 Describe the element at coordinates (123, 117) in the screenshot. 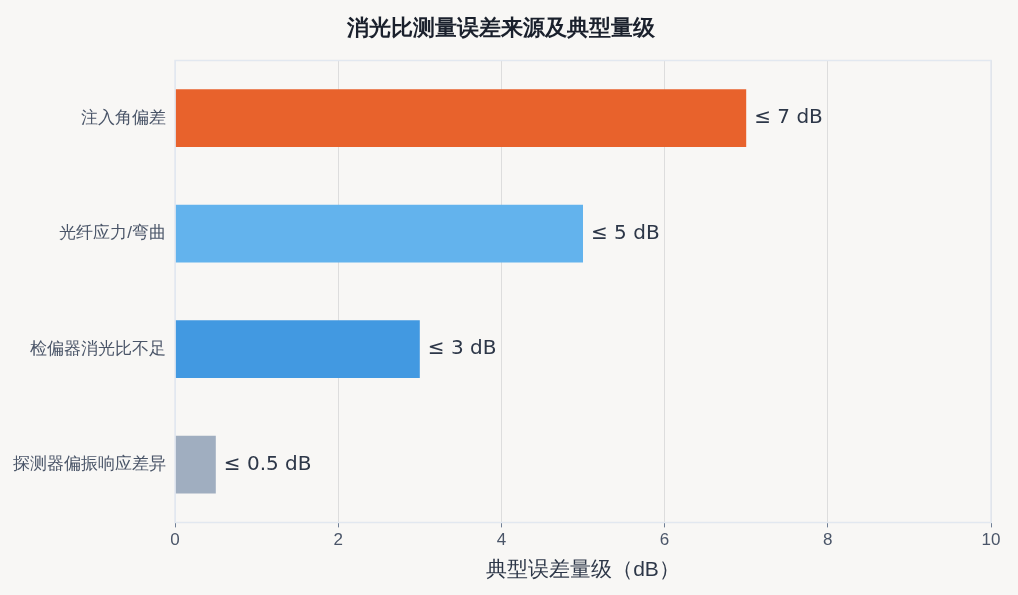

I see `y-tick-label: 注入角偏差` at that location.